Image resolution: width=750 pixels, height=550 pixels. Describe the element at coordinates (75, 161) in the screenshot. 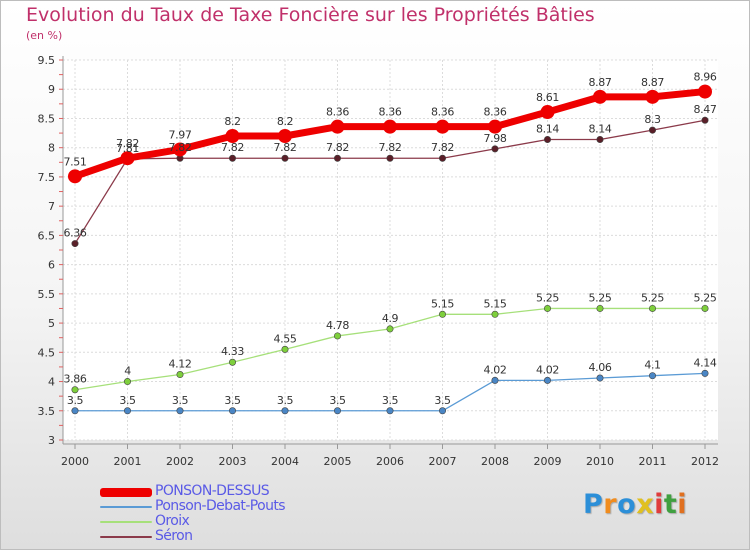

I see `data-label: 7.51` at that location.